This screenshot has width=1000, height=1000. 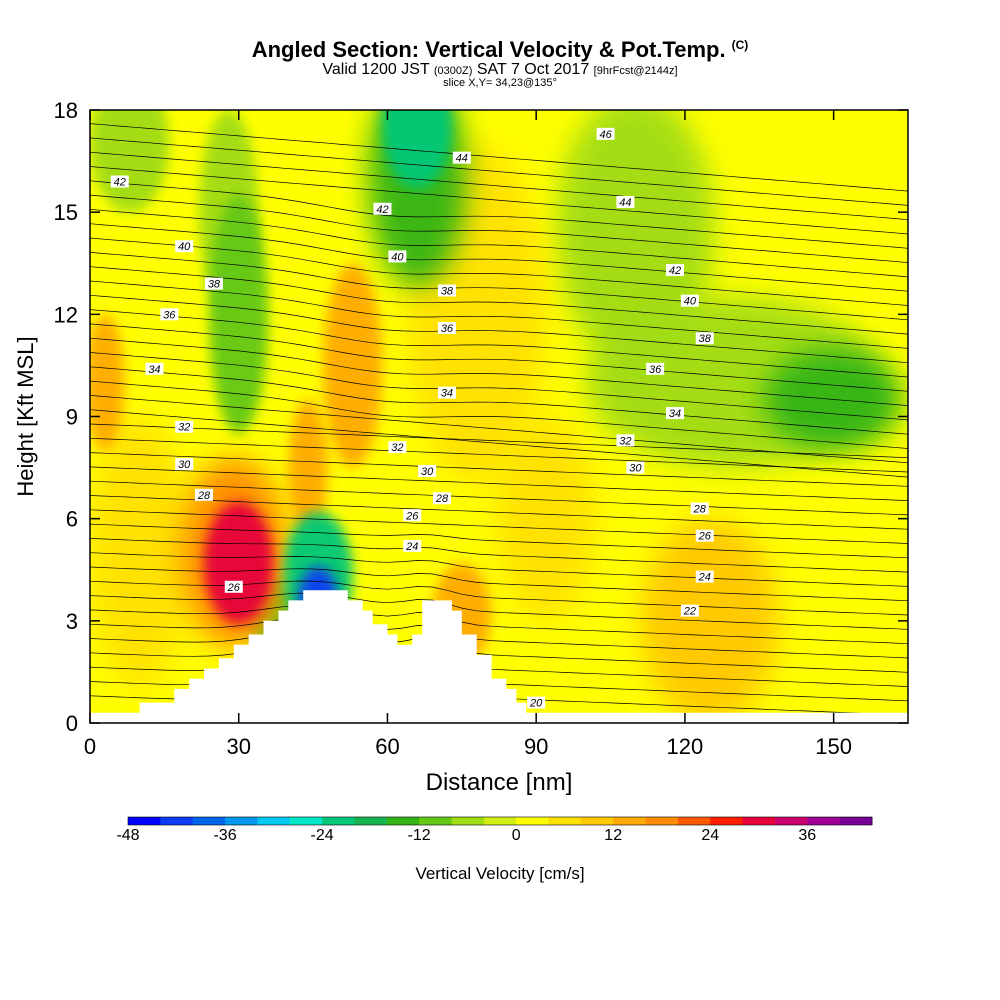 I want to click on contour-label-2: 44, so click(x=625, y=202).